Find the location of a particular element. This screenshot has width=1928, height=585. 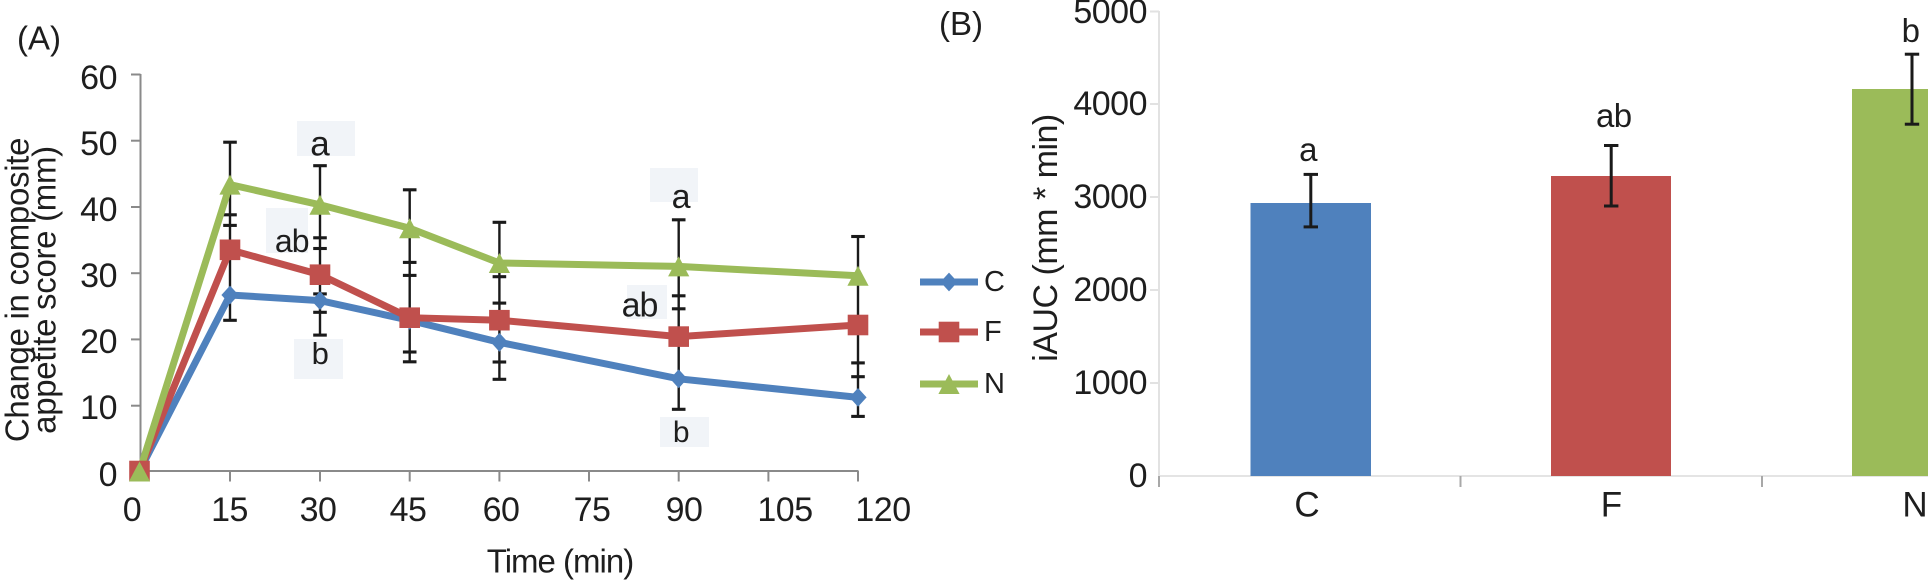

svg-text: 10 is located at coordinates (98, 408).